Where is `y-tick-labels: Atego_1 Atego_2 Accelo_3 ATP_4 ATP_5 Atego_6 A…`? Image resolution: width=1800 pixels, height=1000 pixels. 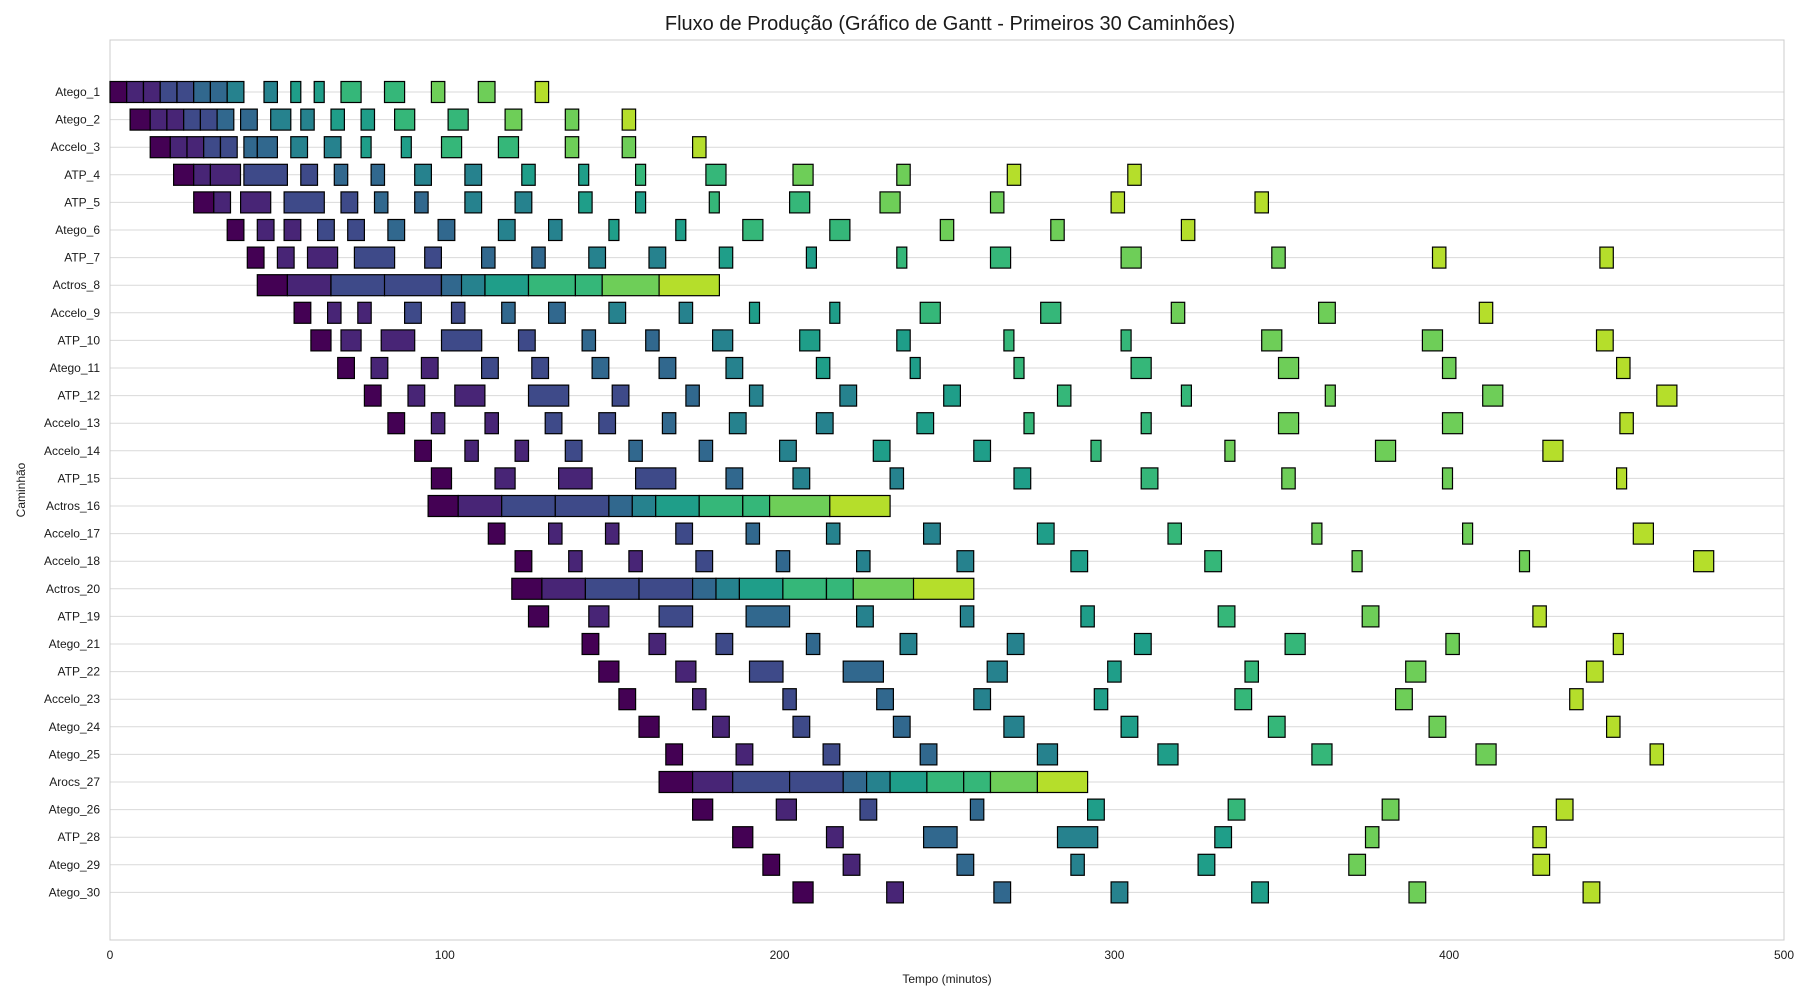
y-tick-labels: Atego_1 Atego_2 Accelo_3 ATP_4 ATP_5 Atego_6 A… is located at coordinates (72, 492).